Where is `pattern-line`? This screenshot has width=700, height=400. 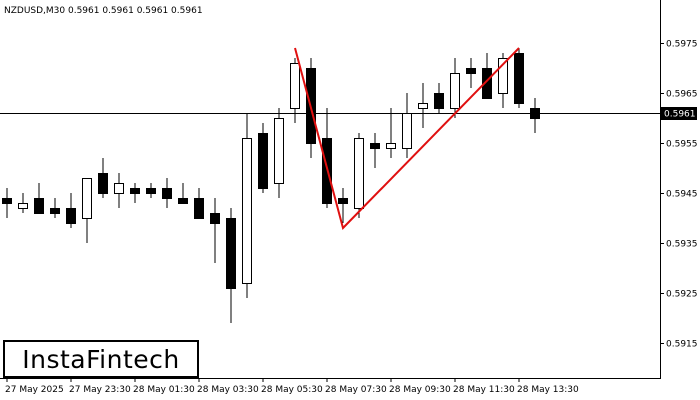 pattern-line is located at coordinates (407, 138).